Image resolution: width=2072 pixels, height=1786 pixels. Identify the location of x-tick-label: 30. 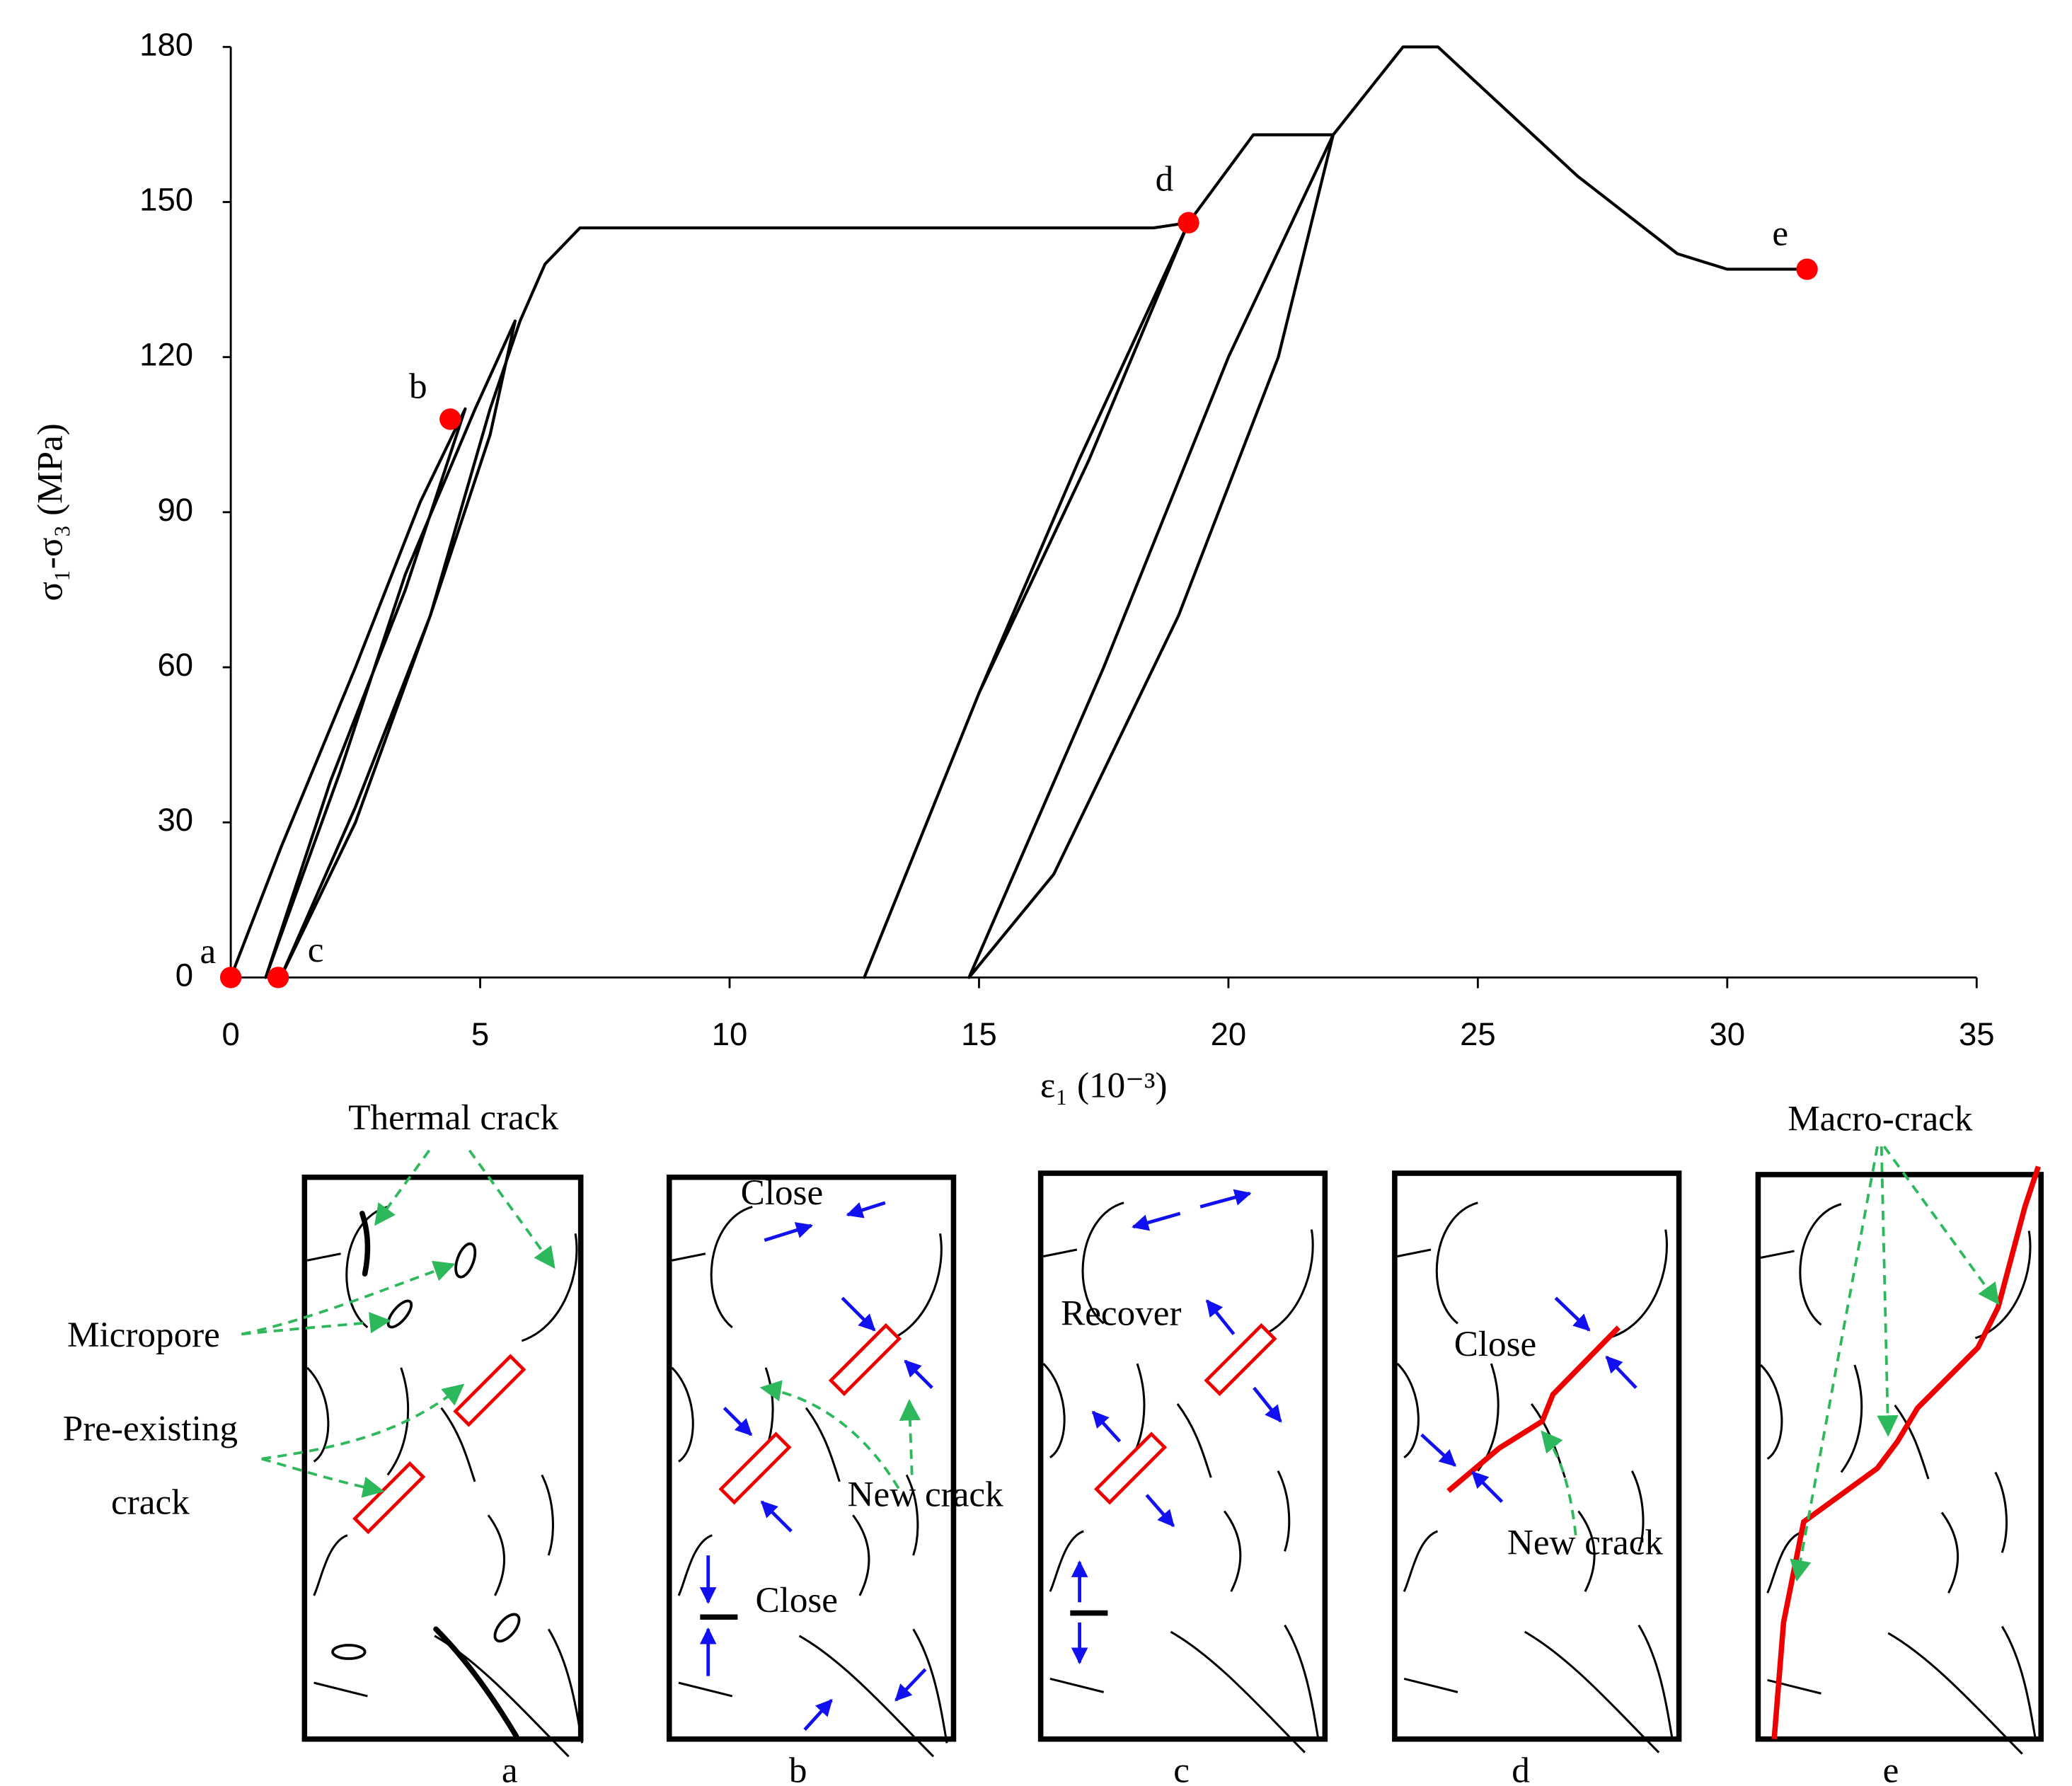
(1728, 1034).